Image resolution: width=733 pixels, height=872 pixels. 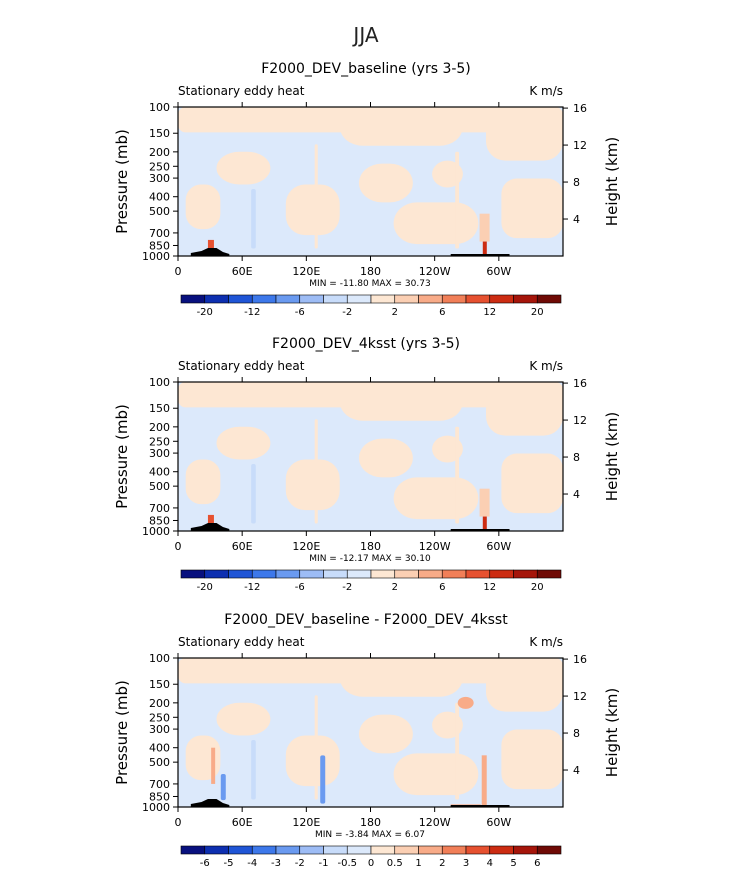 I want to click on colorbar-label: 12, so click(x=489, y=587).